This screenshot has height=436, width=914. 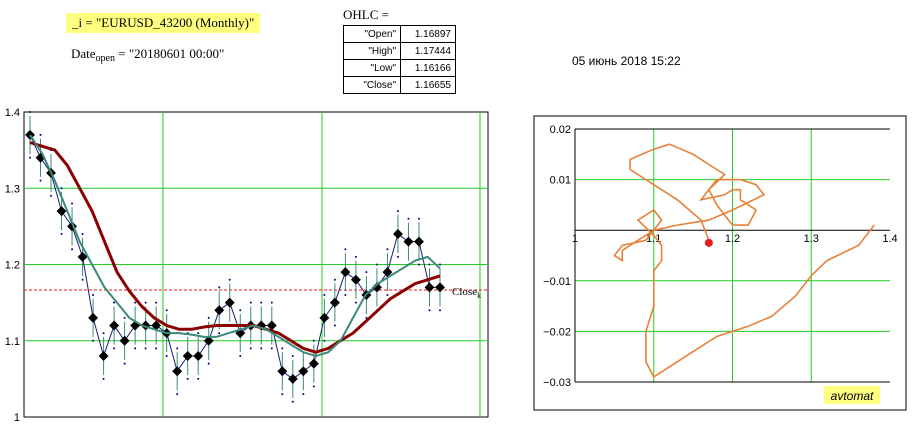 What do you see at coordinates (12, 189) in the screenshot?
I see `y-tick-label: 1.3` at bounding box center [12, 189].